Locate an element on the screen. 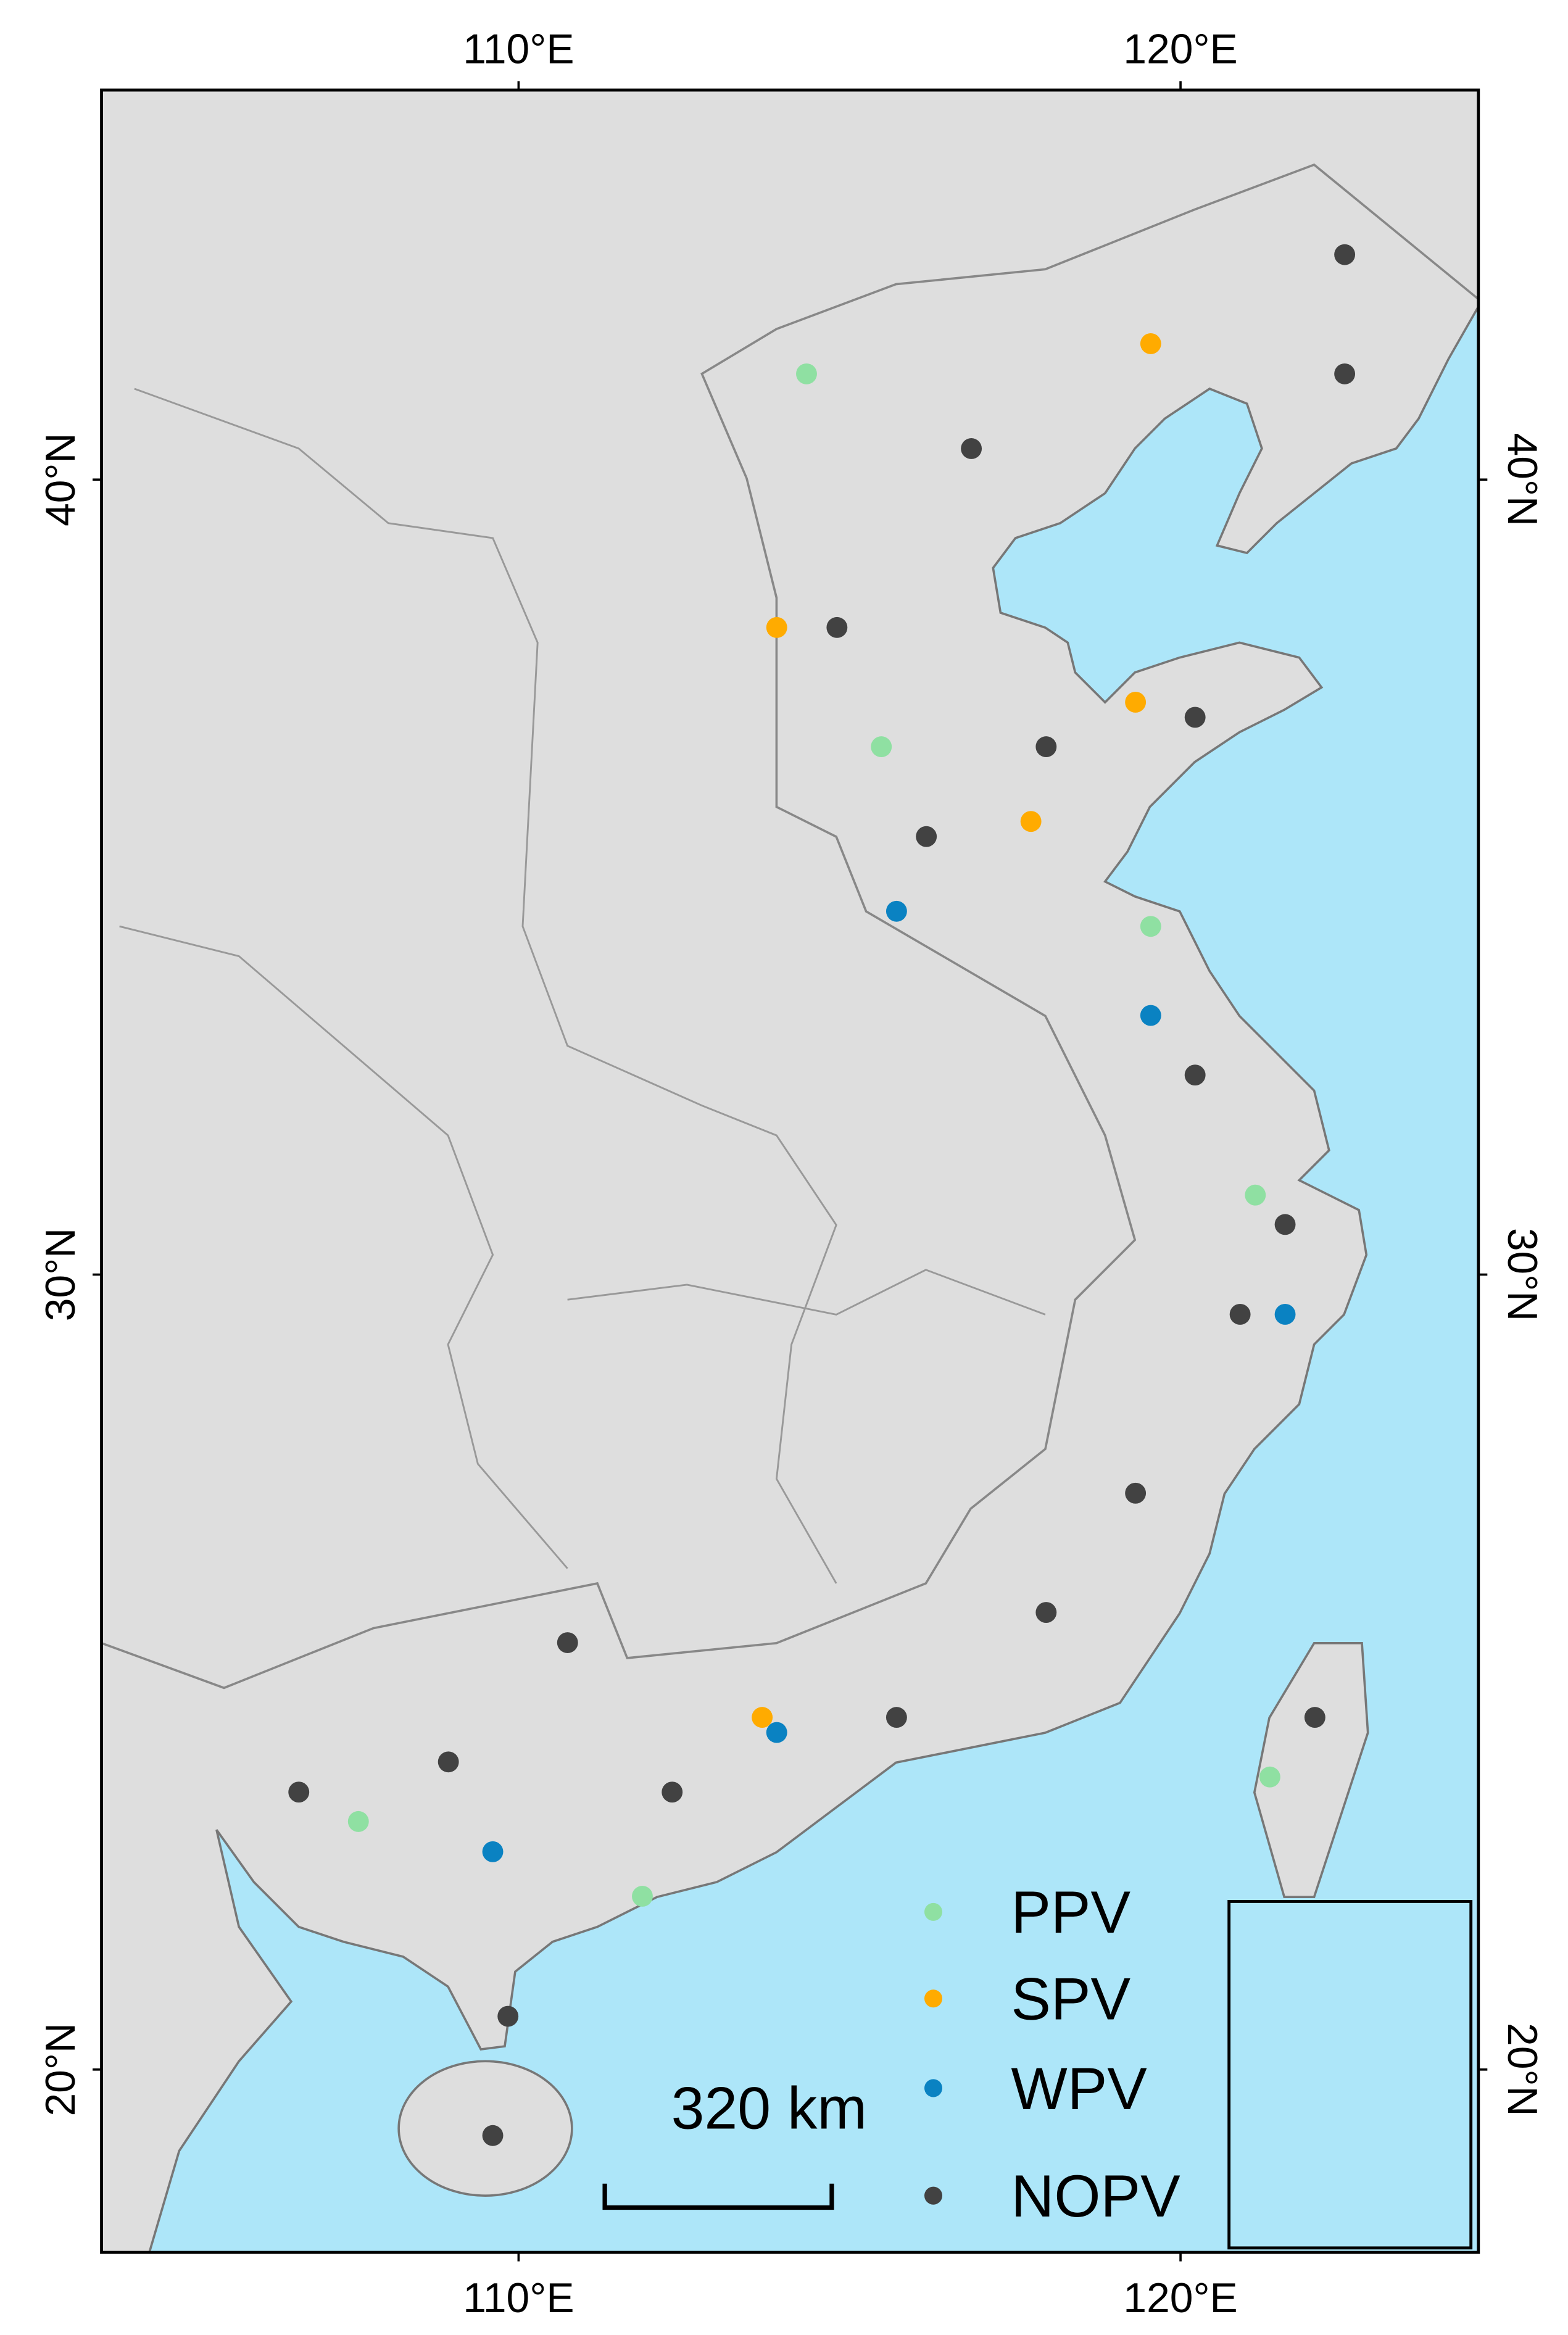 The height and width of the screenshot is (2335, 1568). legend-label: PPV is located at coordinates (1070, 1912).